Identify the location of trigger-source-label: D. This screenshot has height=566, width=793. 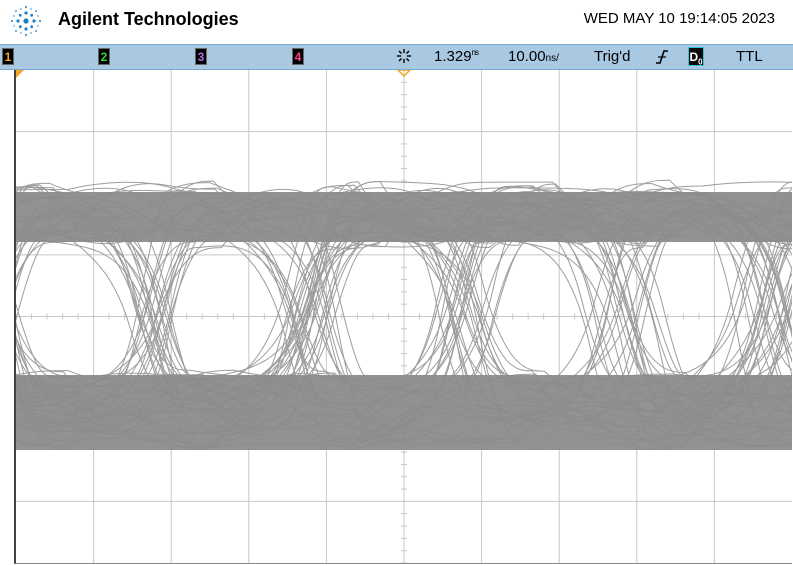
(694, 57).